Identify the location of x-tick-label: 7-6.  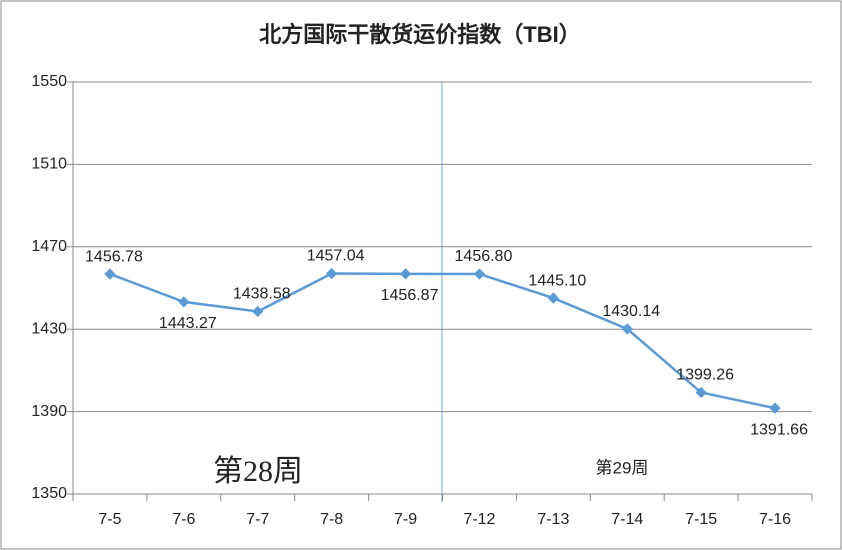
(183, 519).